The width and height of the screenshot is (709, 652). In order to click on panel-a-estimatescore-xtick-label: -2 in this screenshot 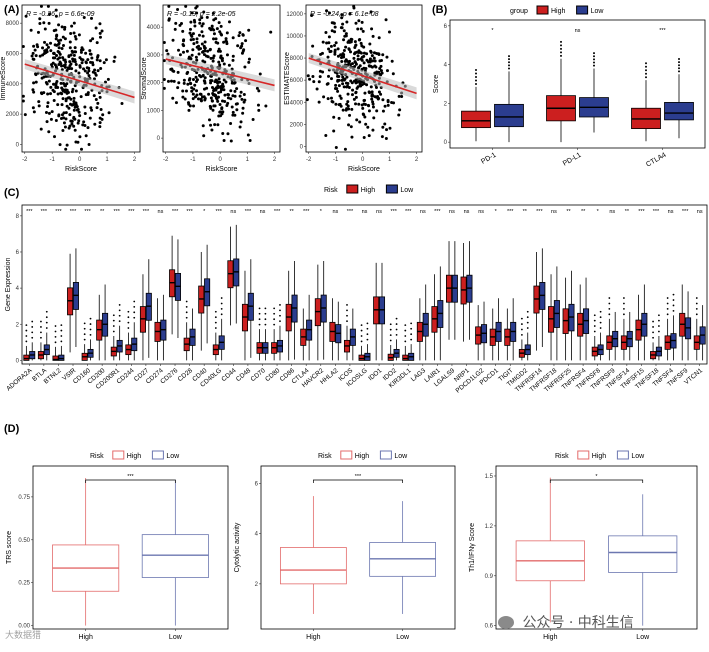, I will do `click(309, 160)`.